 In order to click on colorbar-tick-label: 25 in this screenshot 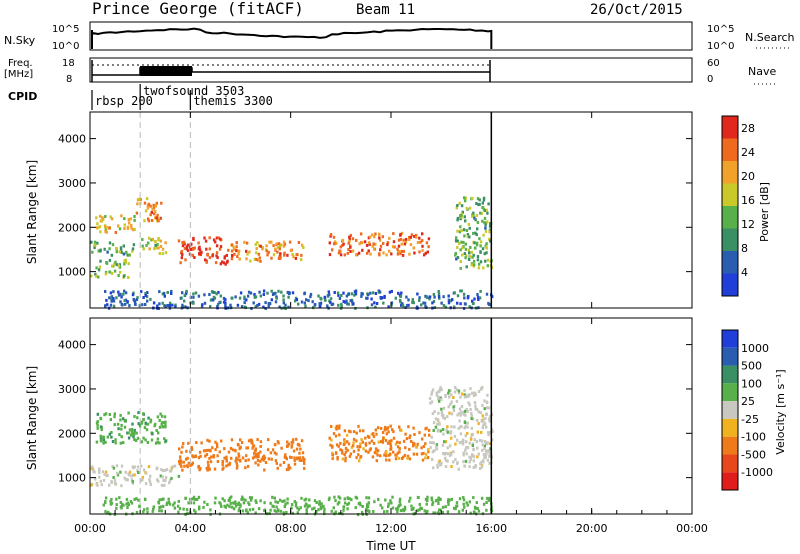, I will do `click(748, 401)`.